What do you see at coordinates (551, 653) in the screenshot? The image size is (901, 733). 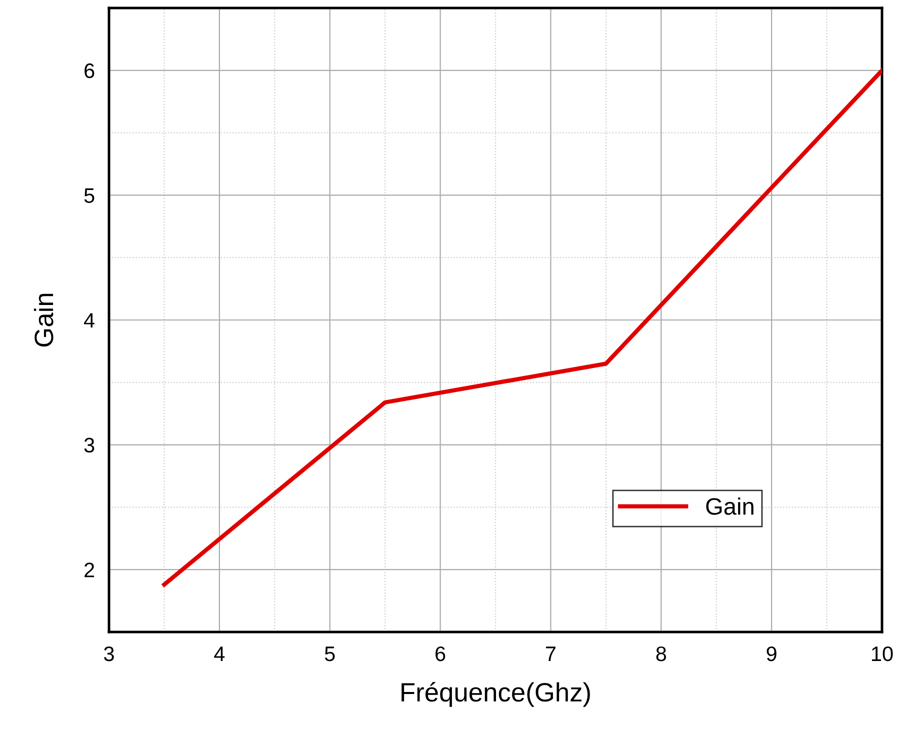 I see `x-tick-label: 7` at bounding box center [551, 653].